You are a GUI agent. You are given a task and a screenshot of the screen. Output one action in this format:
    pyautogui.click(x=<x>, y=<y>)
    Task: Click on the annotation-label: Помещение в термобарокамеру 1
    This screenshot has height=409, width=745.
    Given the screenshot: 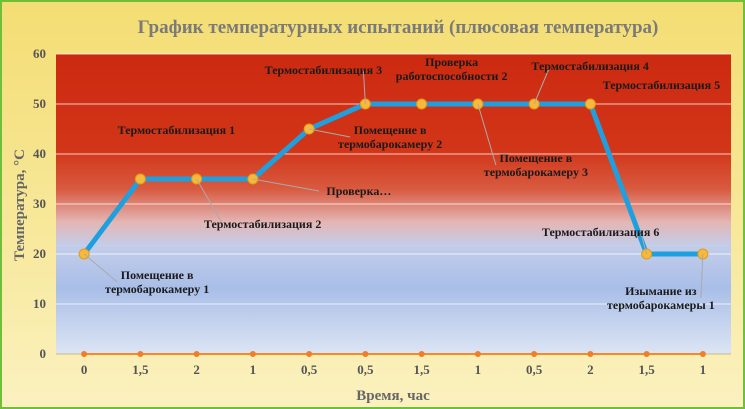 What is the action you would take?
    pyautogui.click(x=157, y=282)
    